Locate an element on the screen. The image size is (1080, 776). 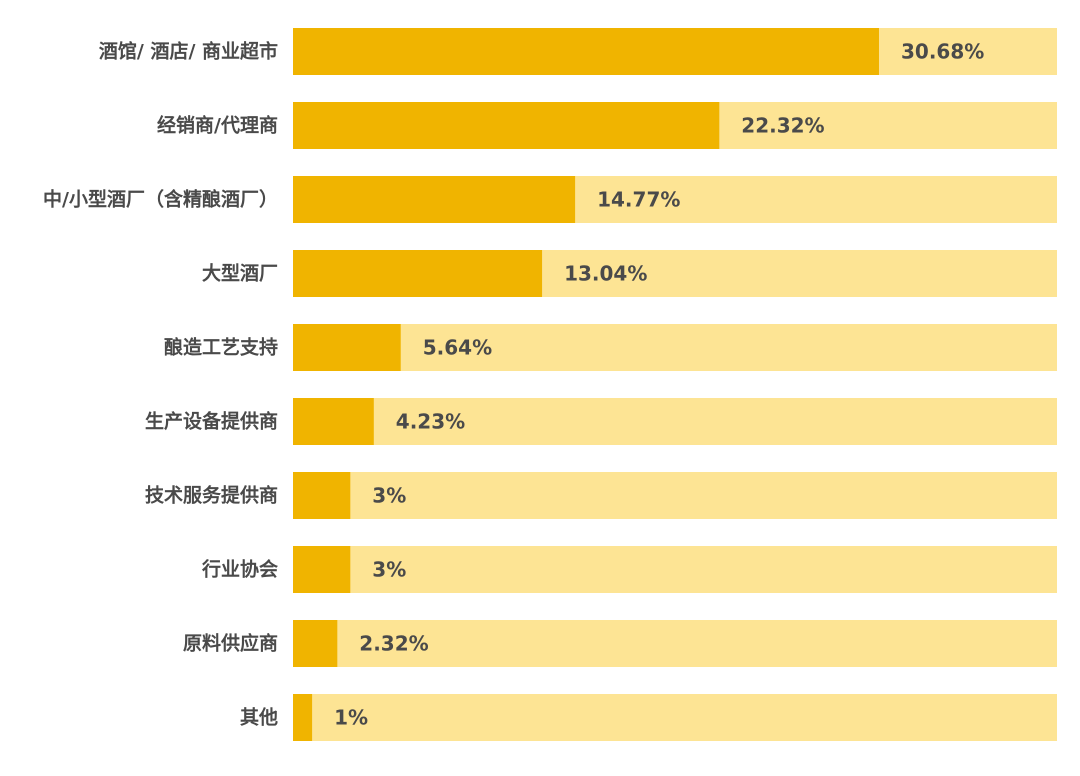
category-label: 酒馆/ 酒店/ 商业超市 is located at coordinates (188, 51).